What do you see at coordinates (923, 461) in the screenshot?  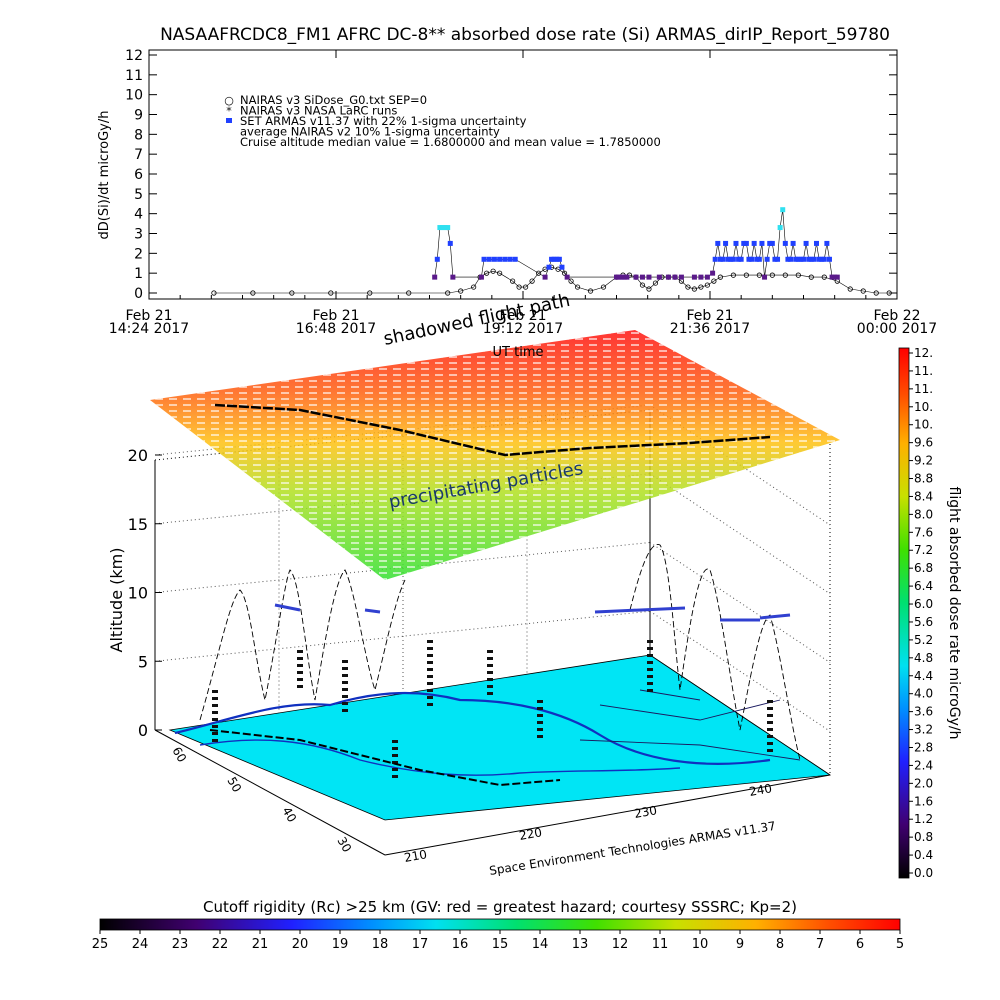 I see `colorbar-tick-label: 9.2` at bounding box center [923, 461].